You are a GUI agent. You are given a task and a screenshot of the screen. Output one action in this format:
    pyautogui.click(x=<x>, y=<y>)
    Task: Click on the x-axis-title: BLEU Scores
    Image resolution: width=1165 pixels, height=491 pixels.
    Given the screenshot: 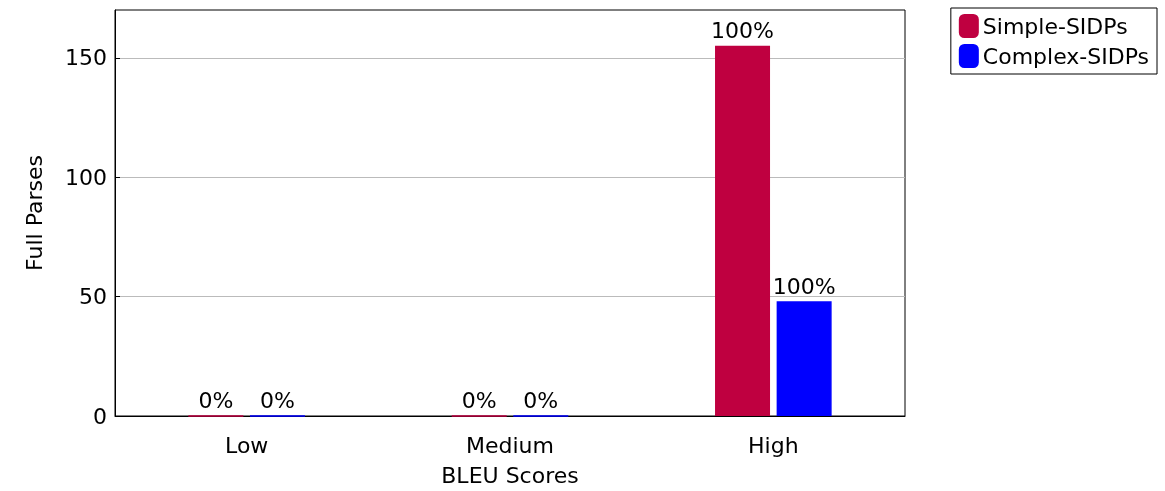 What is the action you would take?
    pyautogui.click(x=510, y=475)
    